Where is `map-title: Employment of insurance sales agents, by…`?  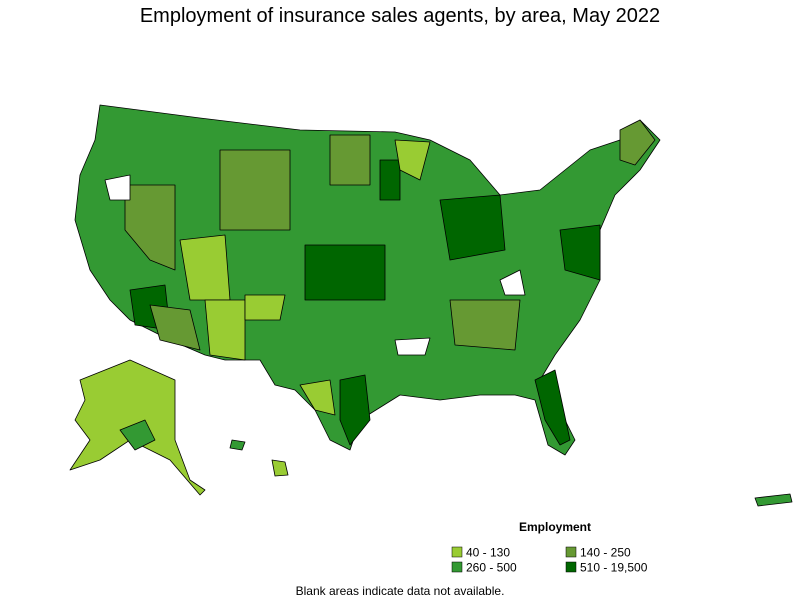 map-title: Employment of insurance sales agents, by… is located at coordinates (400, 16).